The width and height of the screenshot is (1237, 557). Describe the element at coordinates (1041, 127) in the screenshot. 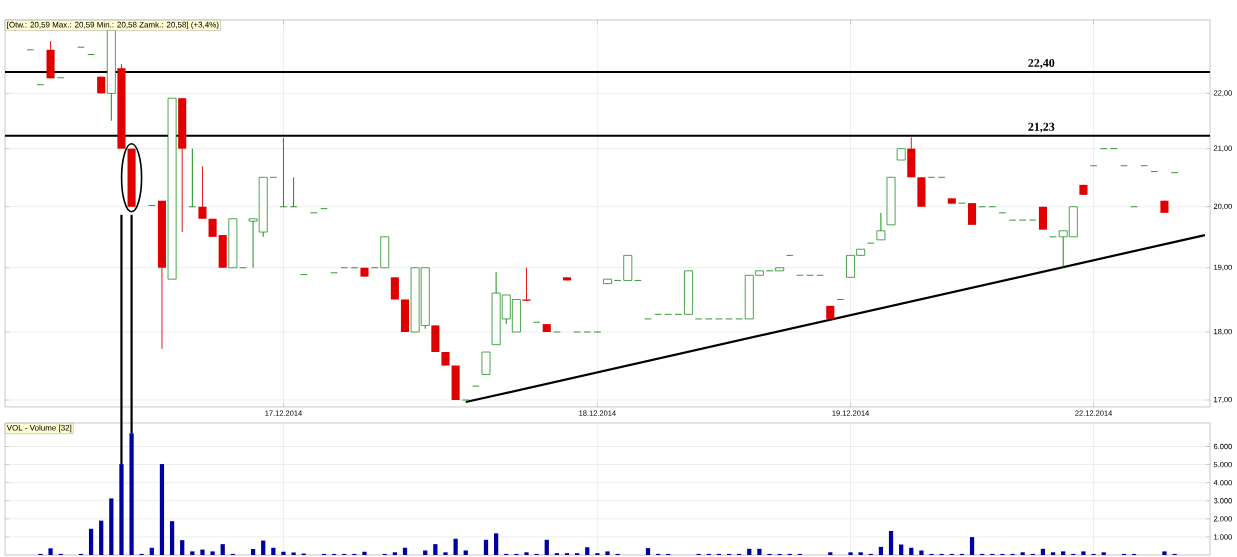

I see `ref-line-label: 21,23` at that location.